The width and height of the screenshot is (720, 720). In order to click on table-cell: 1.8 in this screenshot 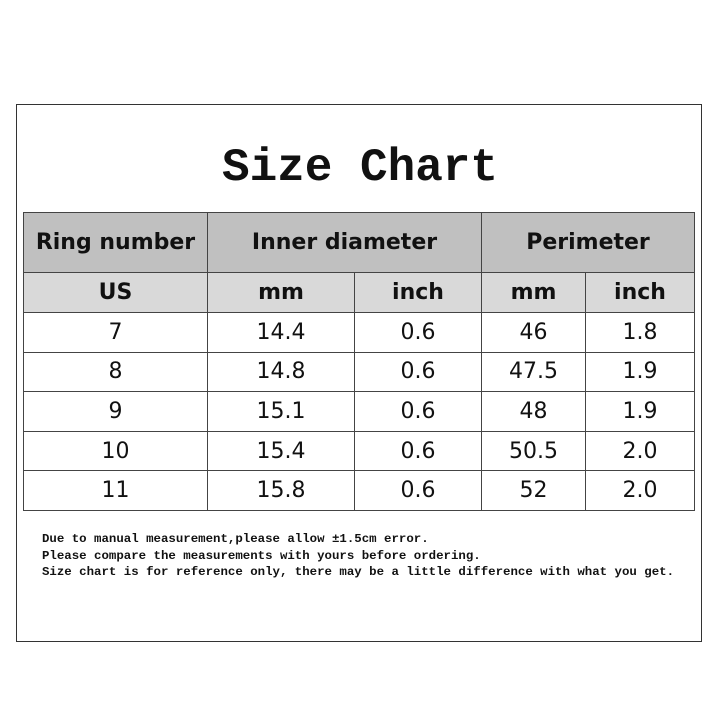, I will do `click(640, 332)`.